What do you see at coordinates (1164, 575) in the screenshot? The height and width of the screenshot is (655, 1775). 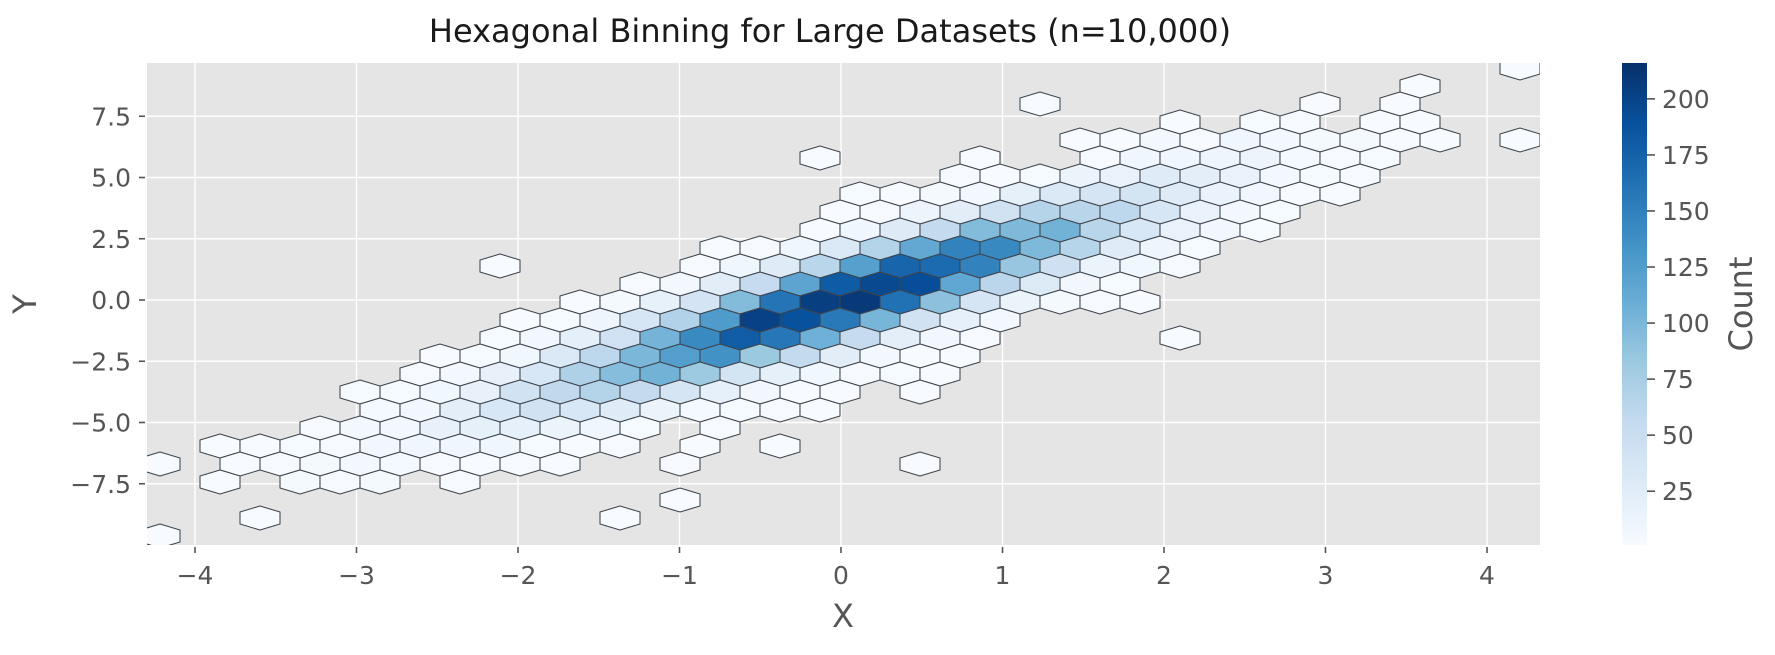 I see `x-tick-label: 2` at bounding box center [1164, 575].